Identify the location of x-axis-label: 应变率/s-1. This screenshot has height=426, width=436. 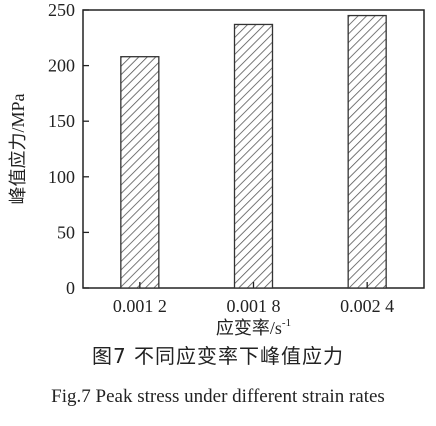
(253, 327).